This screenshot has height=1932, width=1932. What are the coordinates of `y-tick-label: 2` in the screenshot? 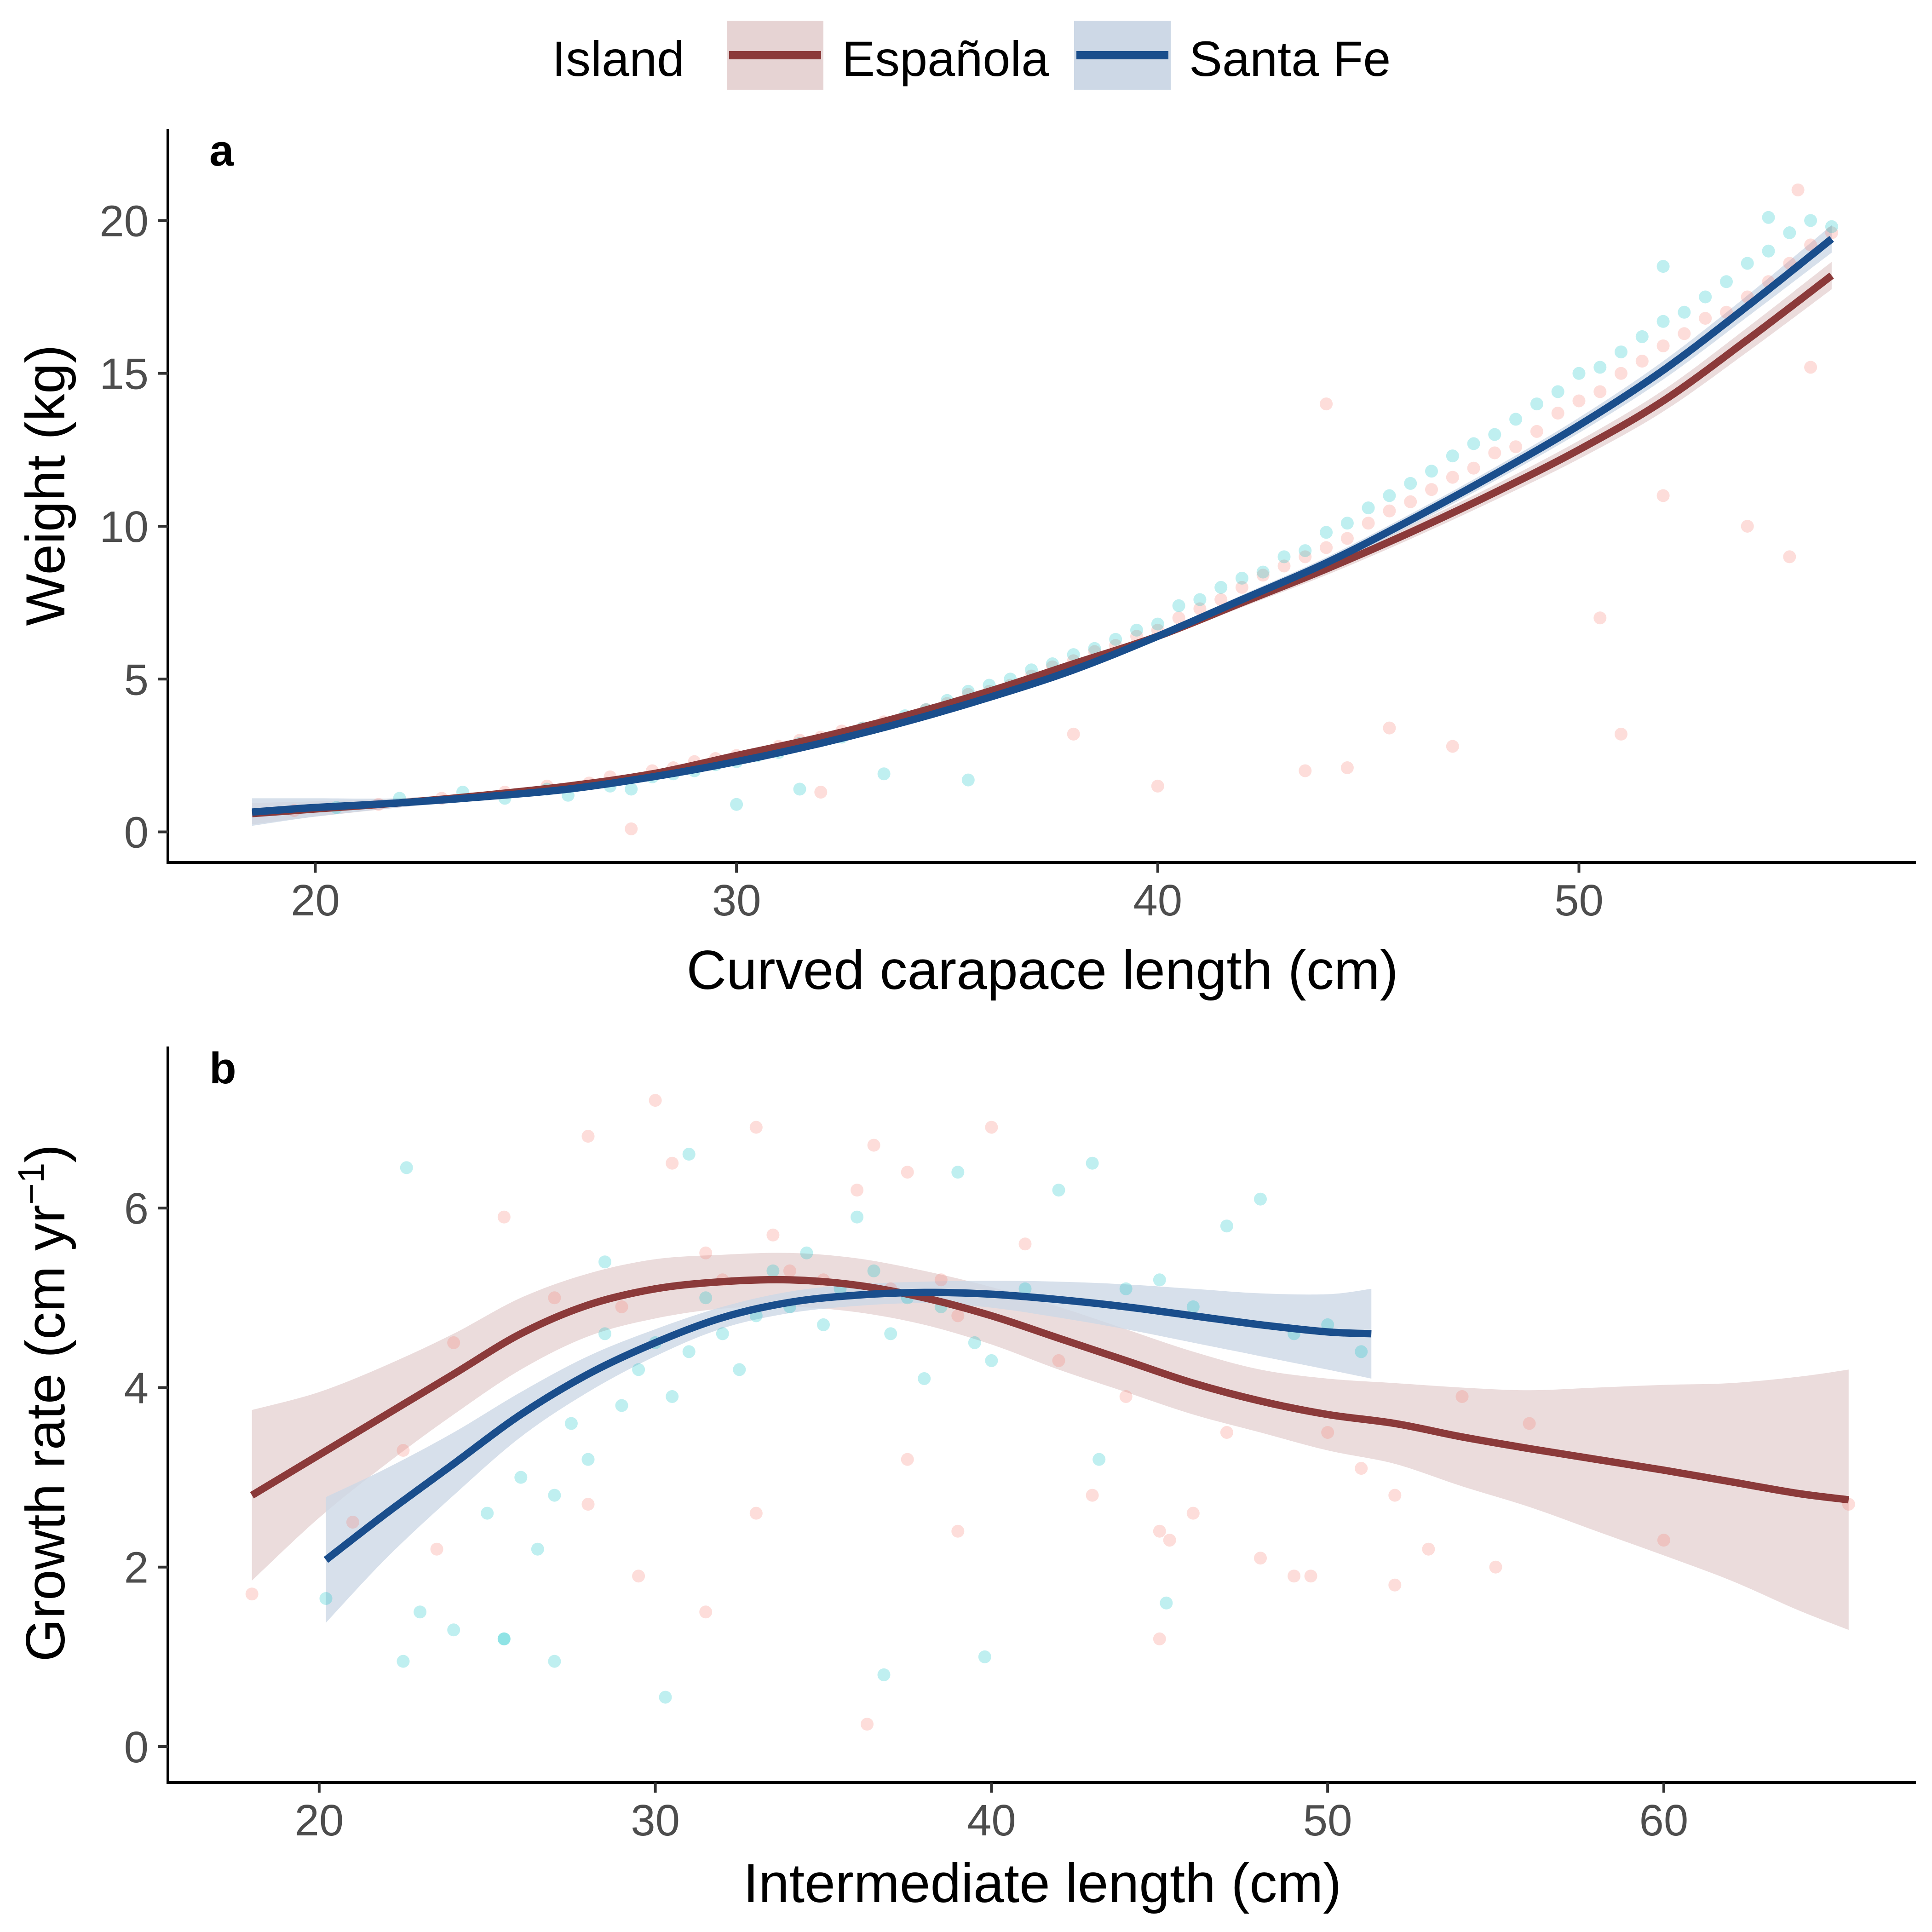 It's located at (136, 1568).